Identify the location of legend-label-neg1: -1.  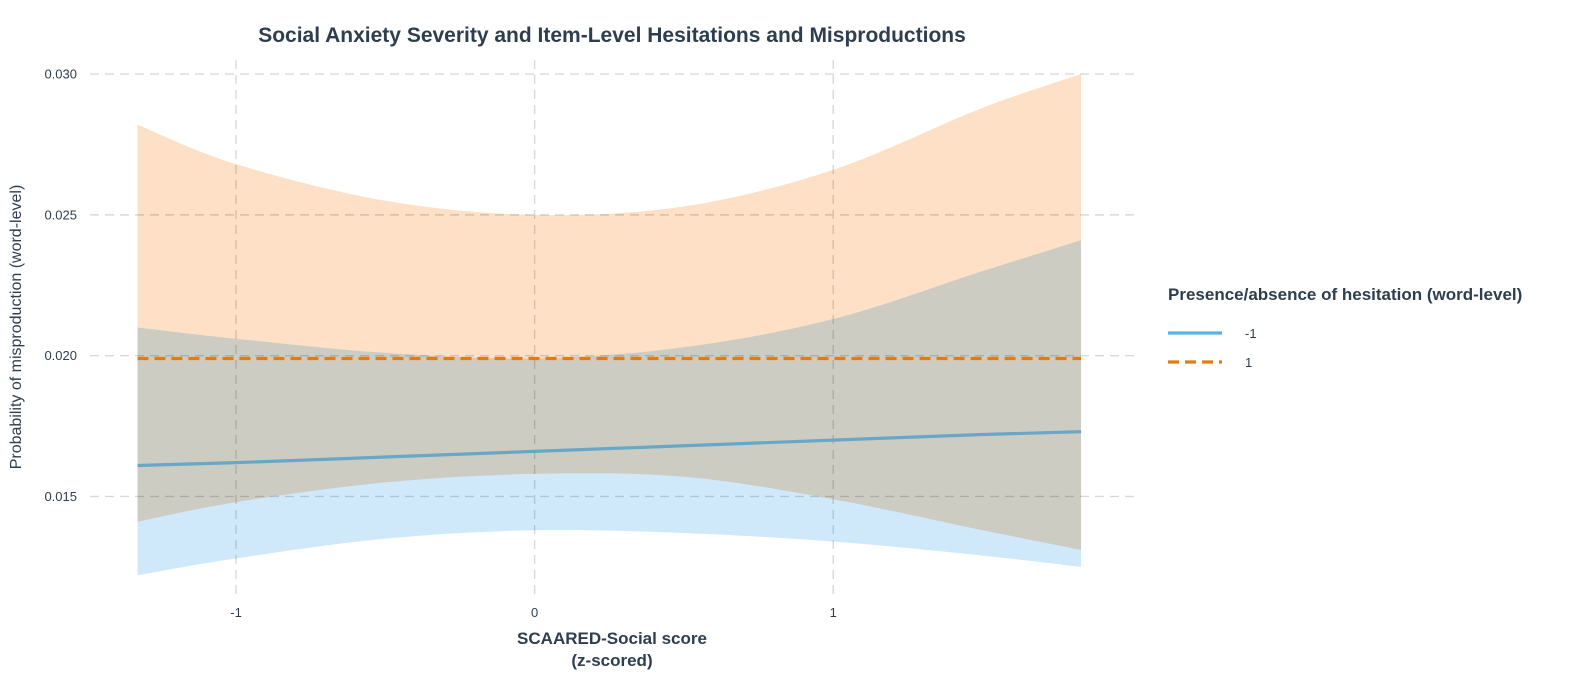
(1251, 333).